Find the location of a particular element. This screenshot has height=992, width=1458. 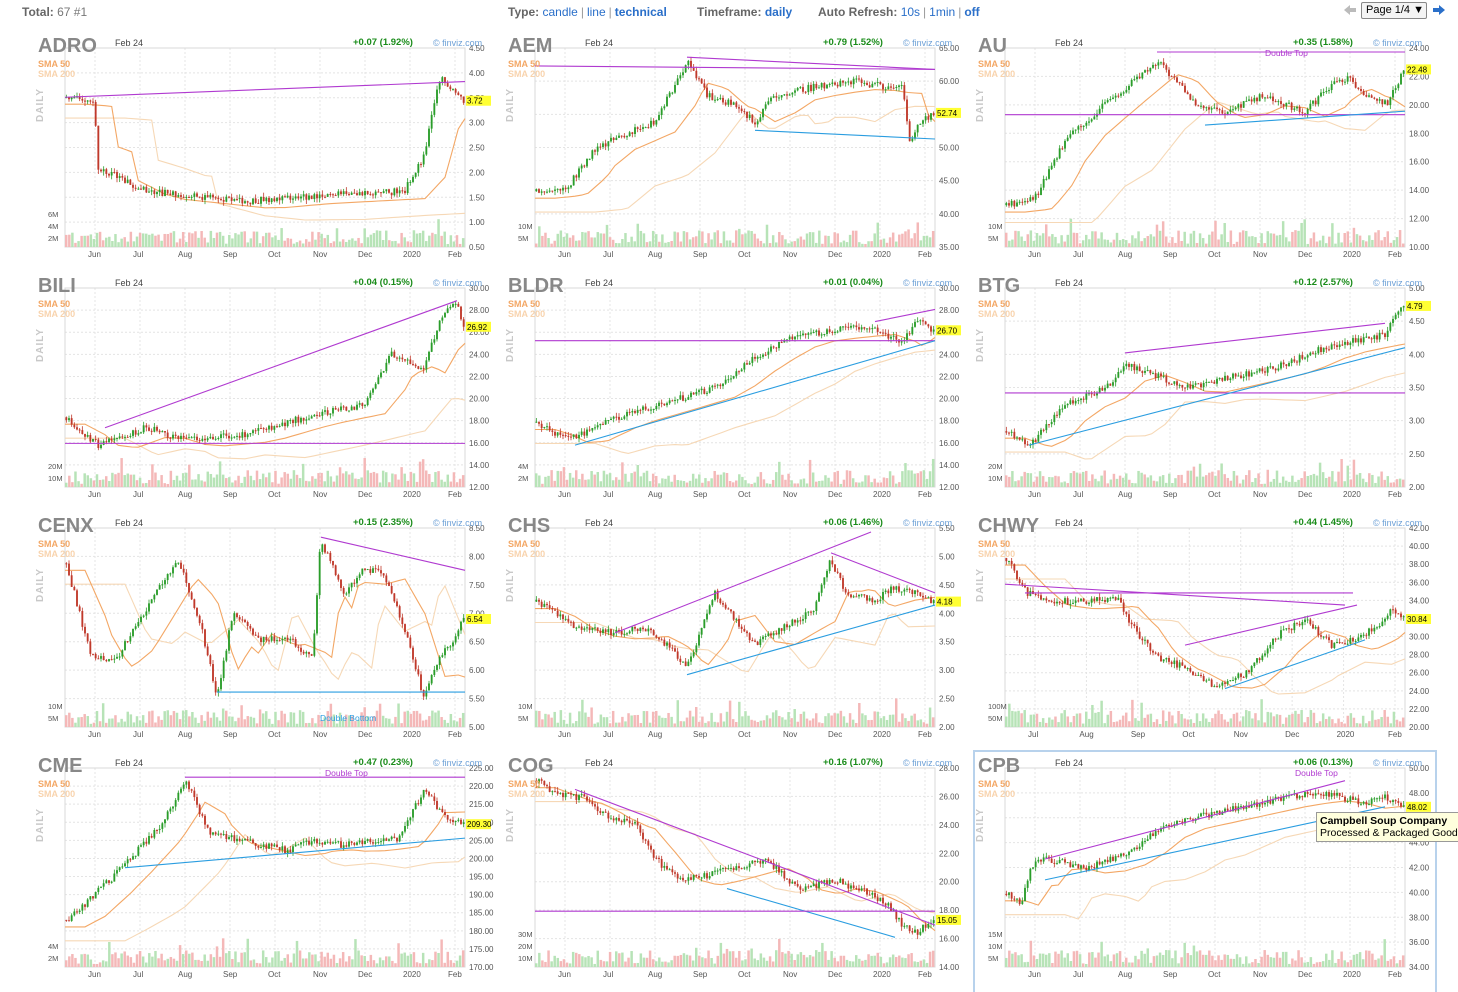

y-tick-label: 40.00 is located at coordinates (1419, 546).